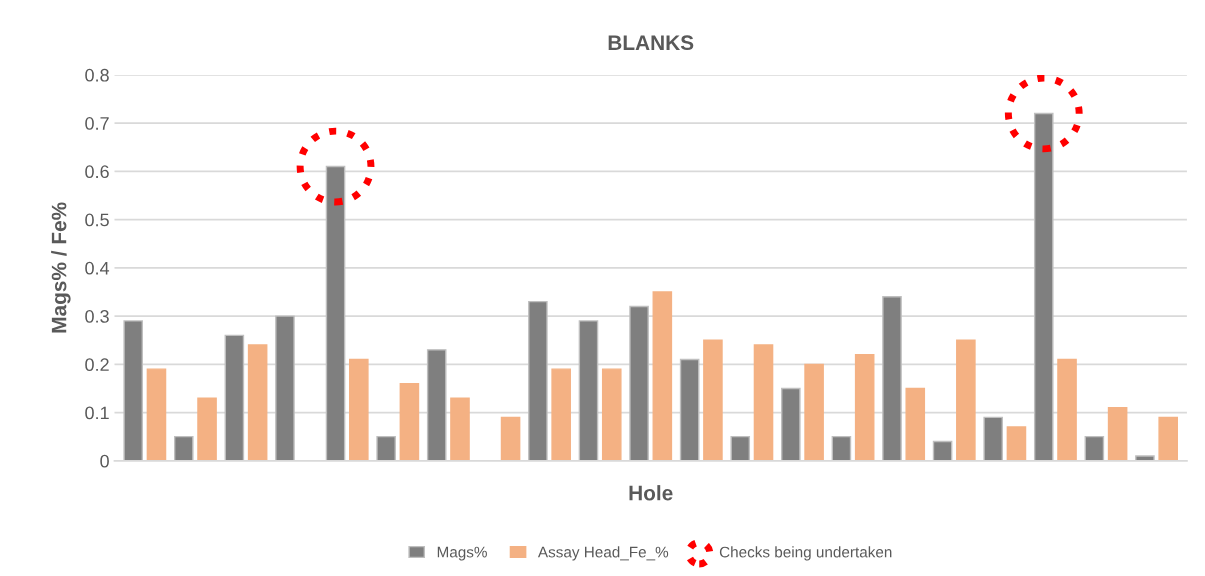 The height and width of the screenshot is (576, 1205). What do you see at coordinates (97, 413) in the screenshot?
I see `y-tick-label: 0.1` at bounding box center [97, 413].